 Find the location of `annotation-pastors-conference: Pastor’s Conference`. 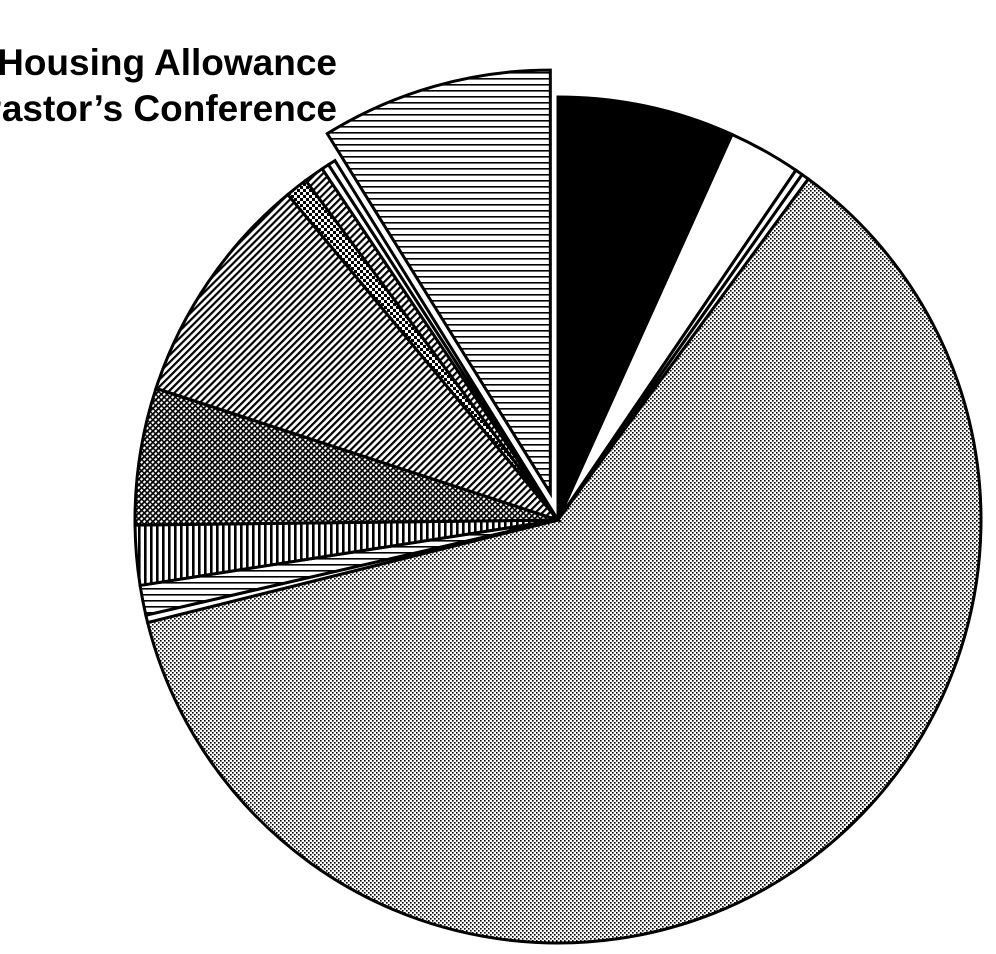

annotation-pastors-conference: Pastor’s Conference is located at coordinates (168, 108).